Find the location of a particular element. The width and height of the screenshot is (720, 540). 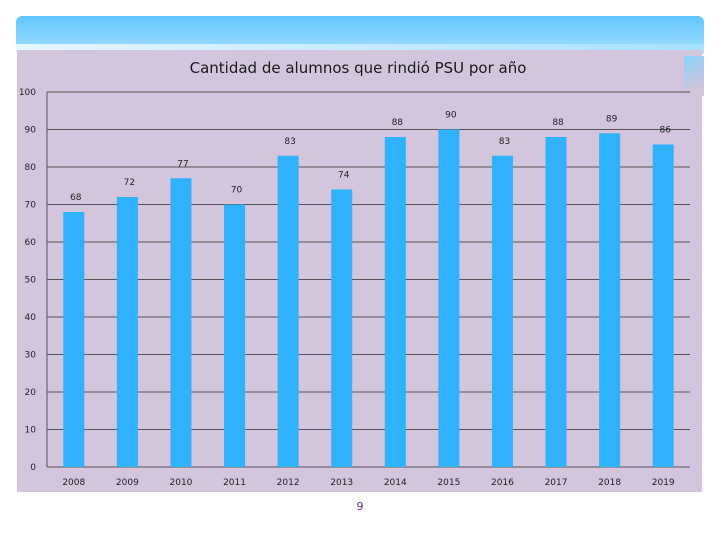

x-tick-label-2008: 2008 is located at coordinates (73, 483).